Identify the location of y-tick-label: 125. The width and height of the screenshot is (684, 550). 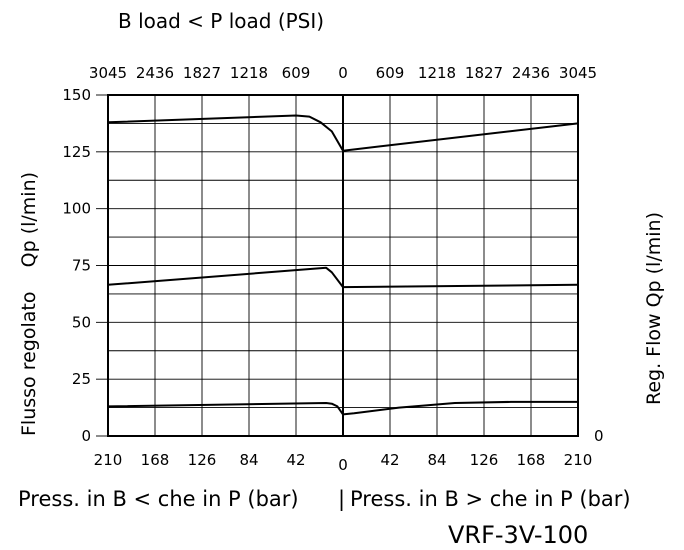
(76, 152).